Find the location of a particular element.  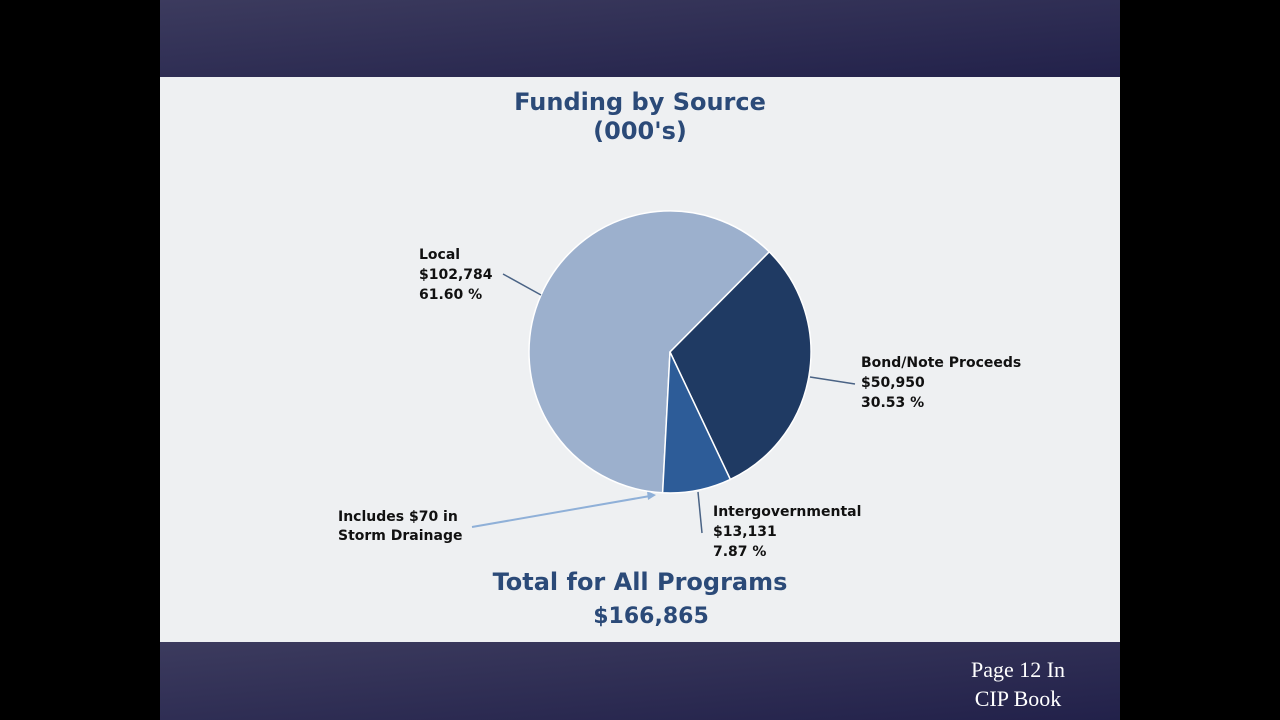

chart-subtitle: (000's) is located at coordinates (640, 131).